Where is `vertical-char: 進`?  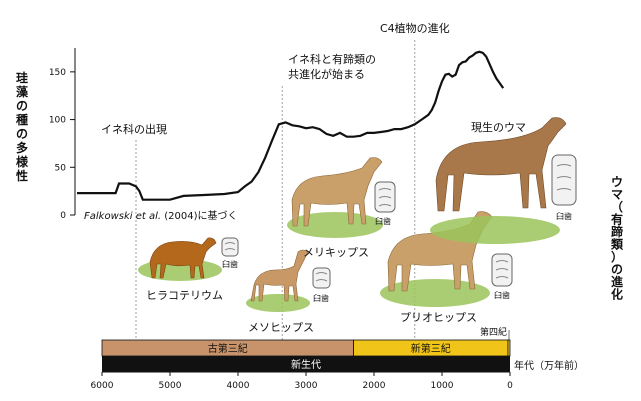
vertical-char: 進 is located at coordinates (617, 281).